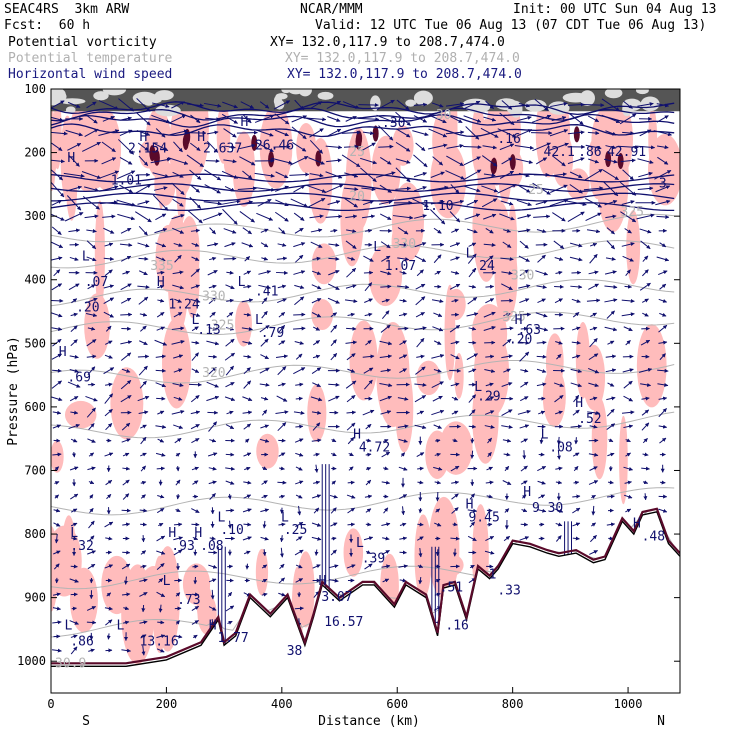  I want to click on upper-speck, so click(278, 101).